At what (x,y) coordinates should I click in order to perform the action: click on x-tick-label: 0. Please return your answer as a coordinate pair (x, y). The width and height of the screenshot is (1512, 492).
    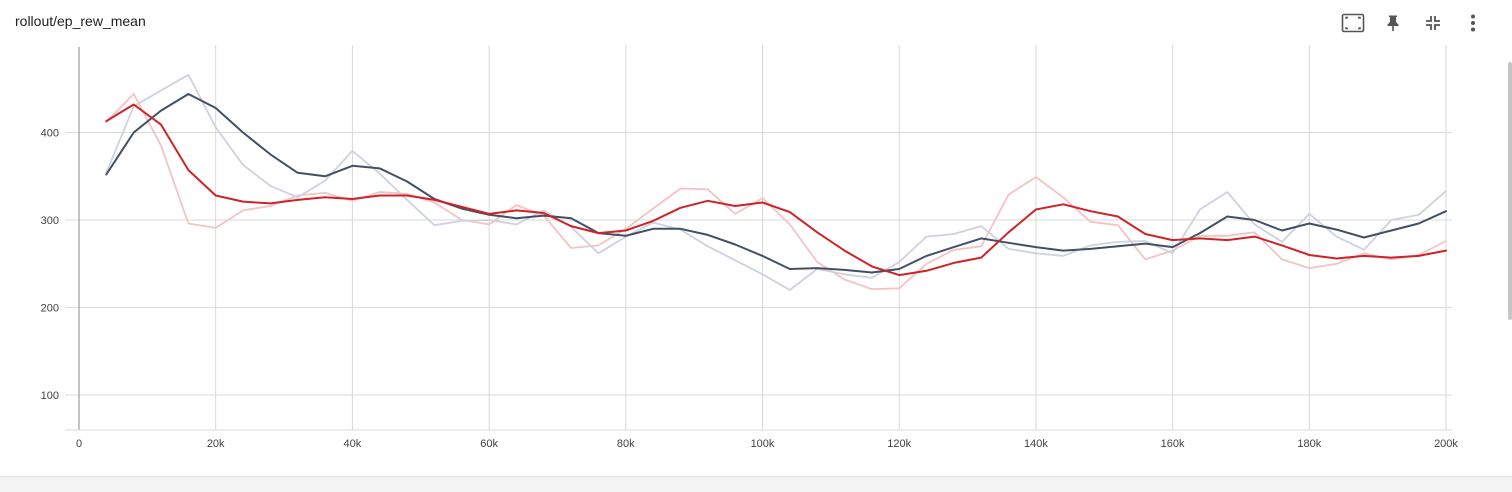
    Looking at the image, I should click on (79, 444).